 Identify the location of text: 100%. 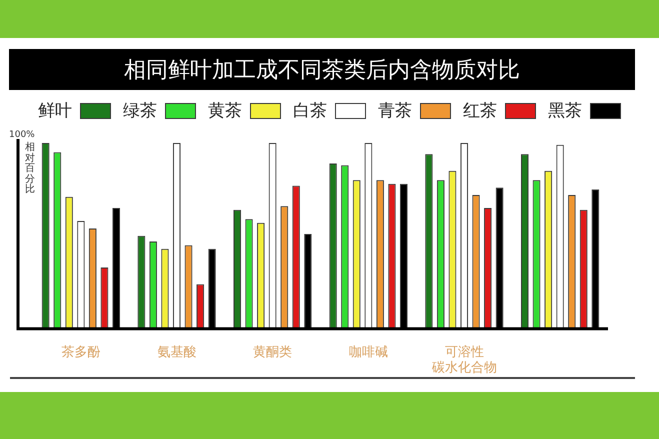
(22, 135).